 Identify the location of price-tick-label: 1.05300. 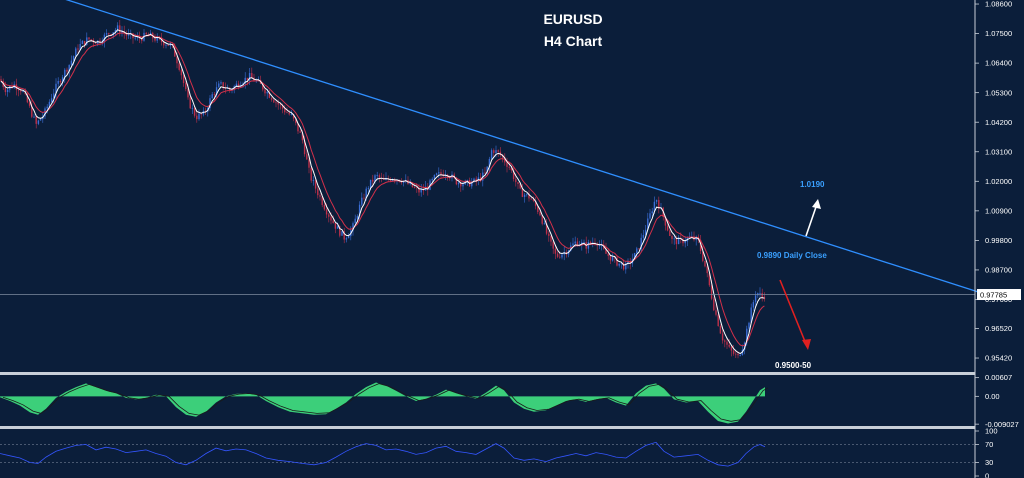
(998, 92).